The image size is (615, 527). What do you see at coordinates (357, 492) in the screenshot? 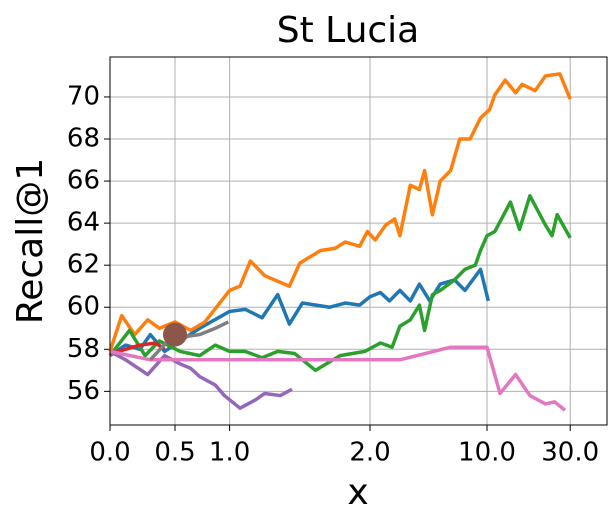
I see `x-axis-label: x` at bounding box center [357, 492].